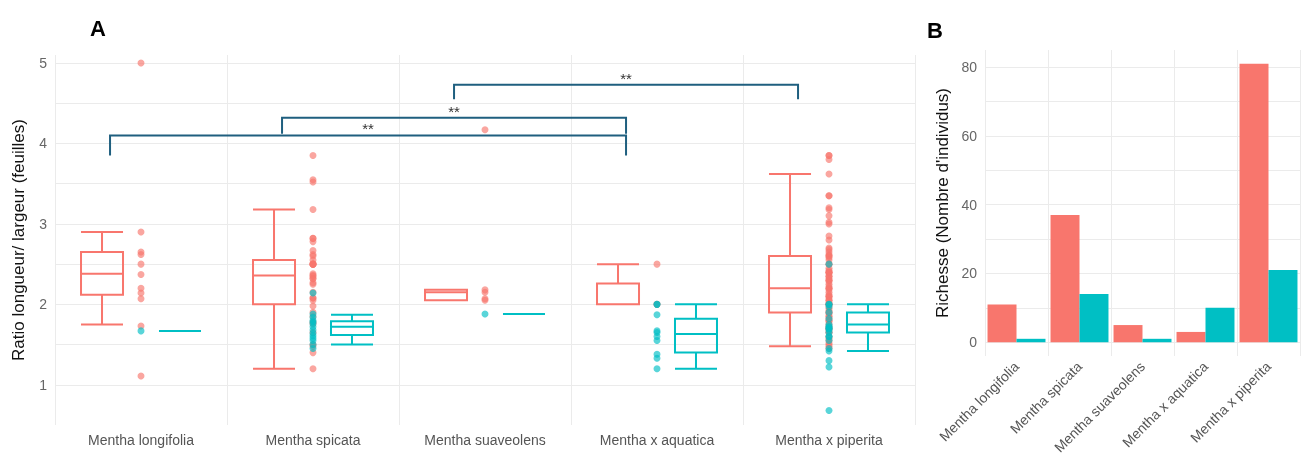 Image resolution: width=1303 pixels, height=476 pixels. I want to click on y-tick-label: 5, so click(43, 63).